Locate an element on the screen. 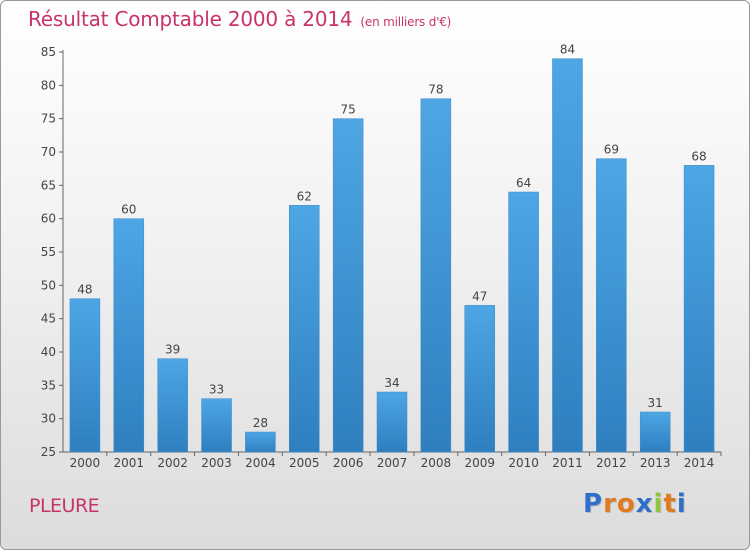 The width and height of the screenshot is (750, 550). y-tick-label: 50 is located at coordinates (48, 285).